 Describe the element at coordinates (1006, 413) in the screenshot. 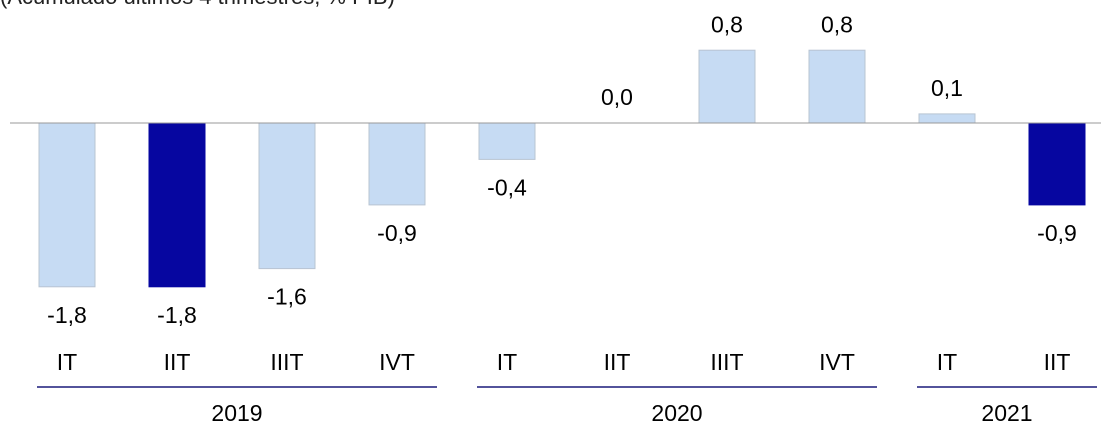

I see `group-label: 2021` at that location.